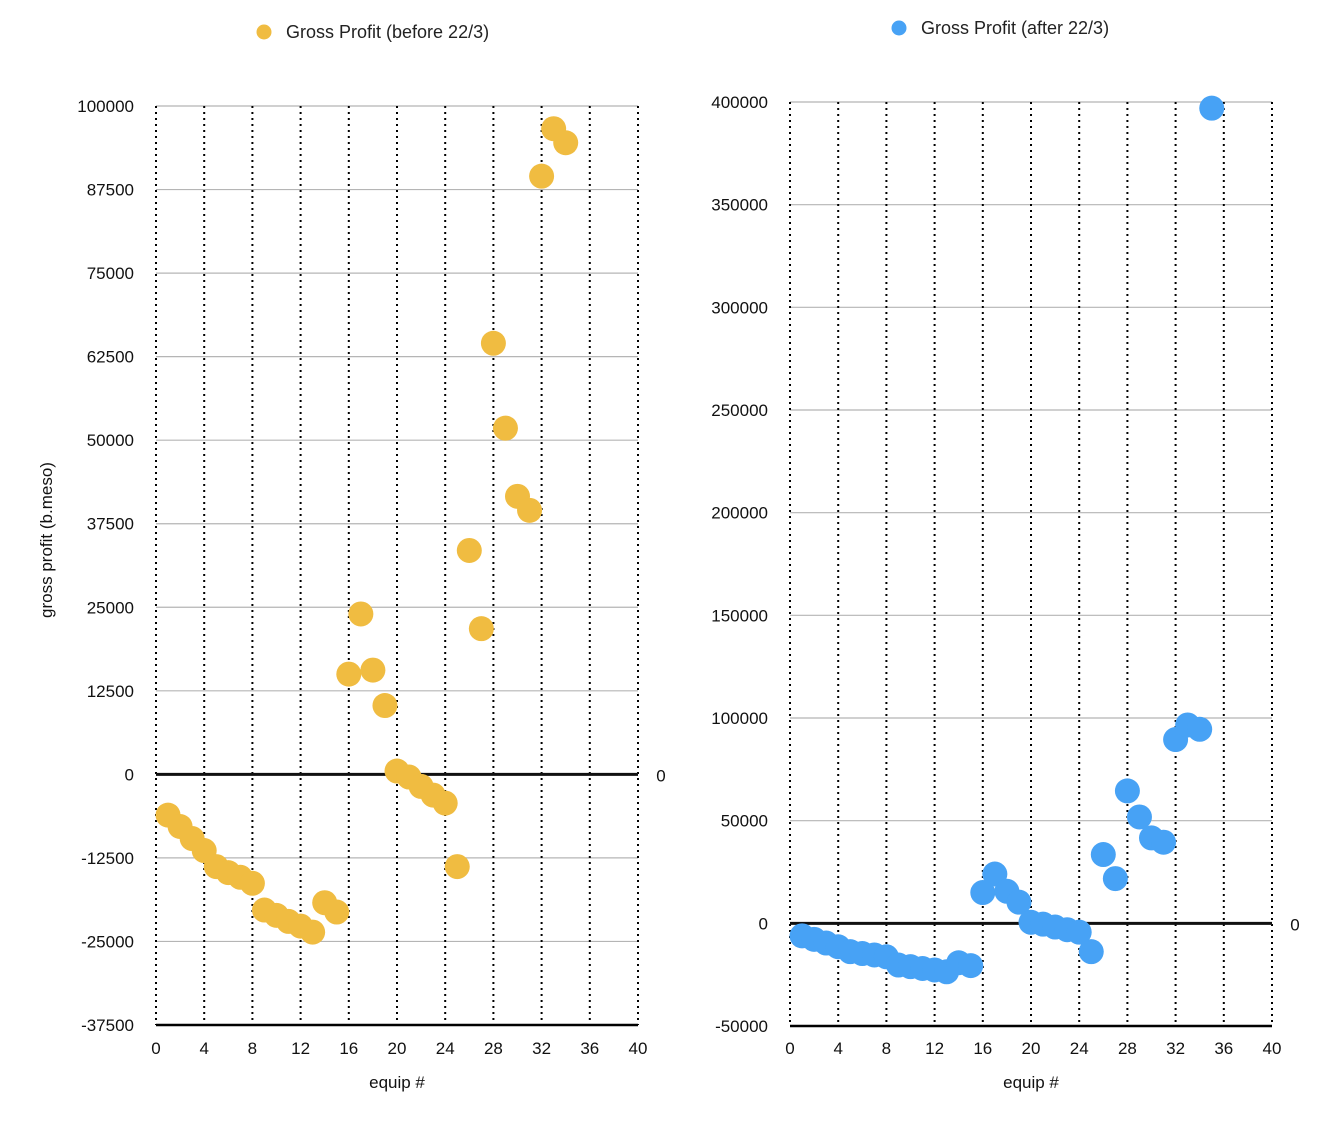 The width and height of the screenshot is (1334, 1134). What do you see at coordinates (739, 410) in the screenshot?
I see `y-tick-label: 250000` at bounding box center [739, 410].